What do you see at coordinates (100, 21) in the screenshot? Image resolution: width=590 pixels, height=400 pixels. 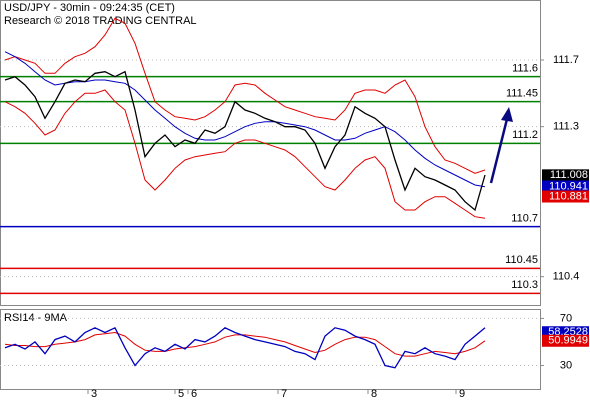 I see `chart-subtitle: Research © 2018 TRADING CENTRAL` at bounding box center [100, 21].